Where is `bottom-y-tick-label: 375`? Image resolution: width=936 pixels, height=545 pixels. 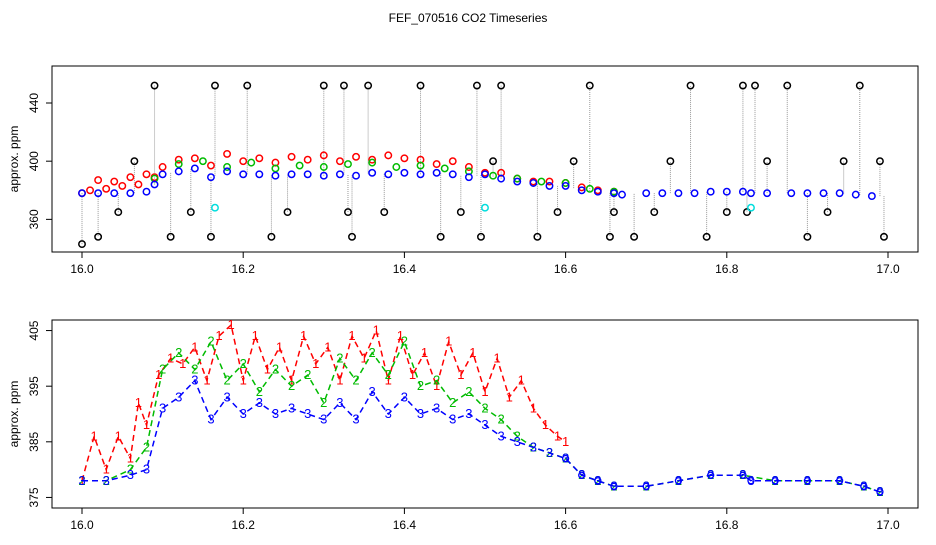
bottom-y-tick-label: 375 is located at coordinates (34, 497).